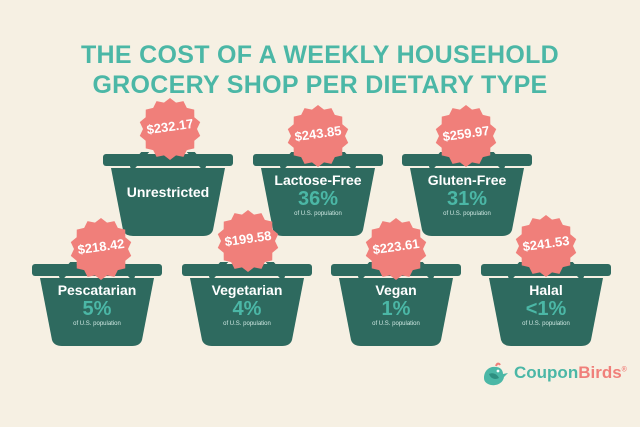  What do you see at coordinates (624, 370) in the screenshot?
I see `registered-mark: ®` at bounding box center [624, 370].